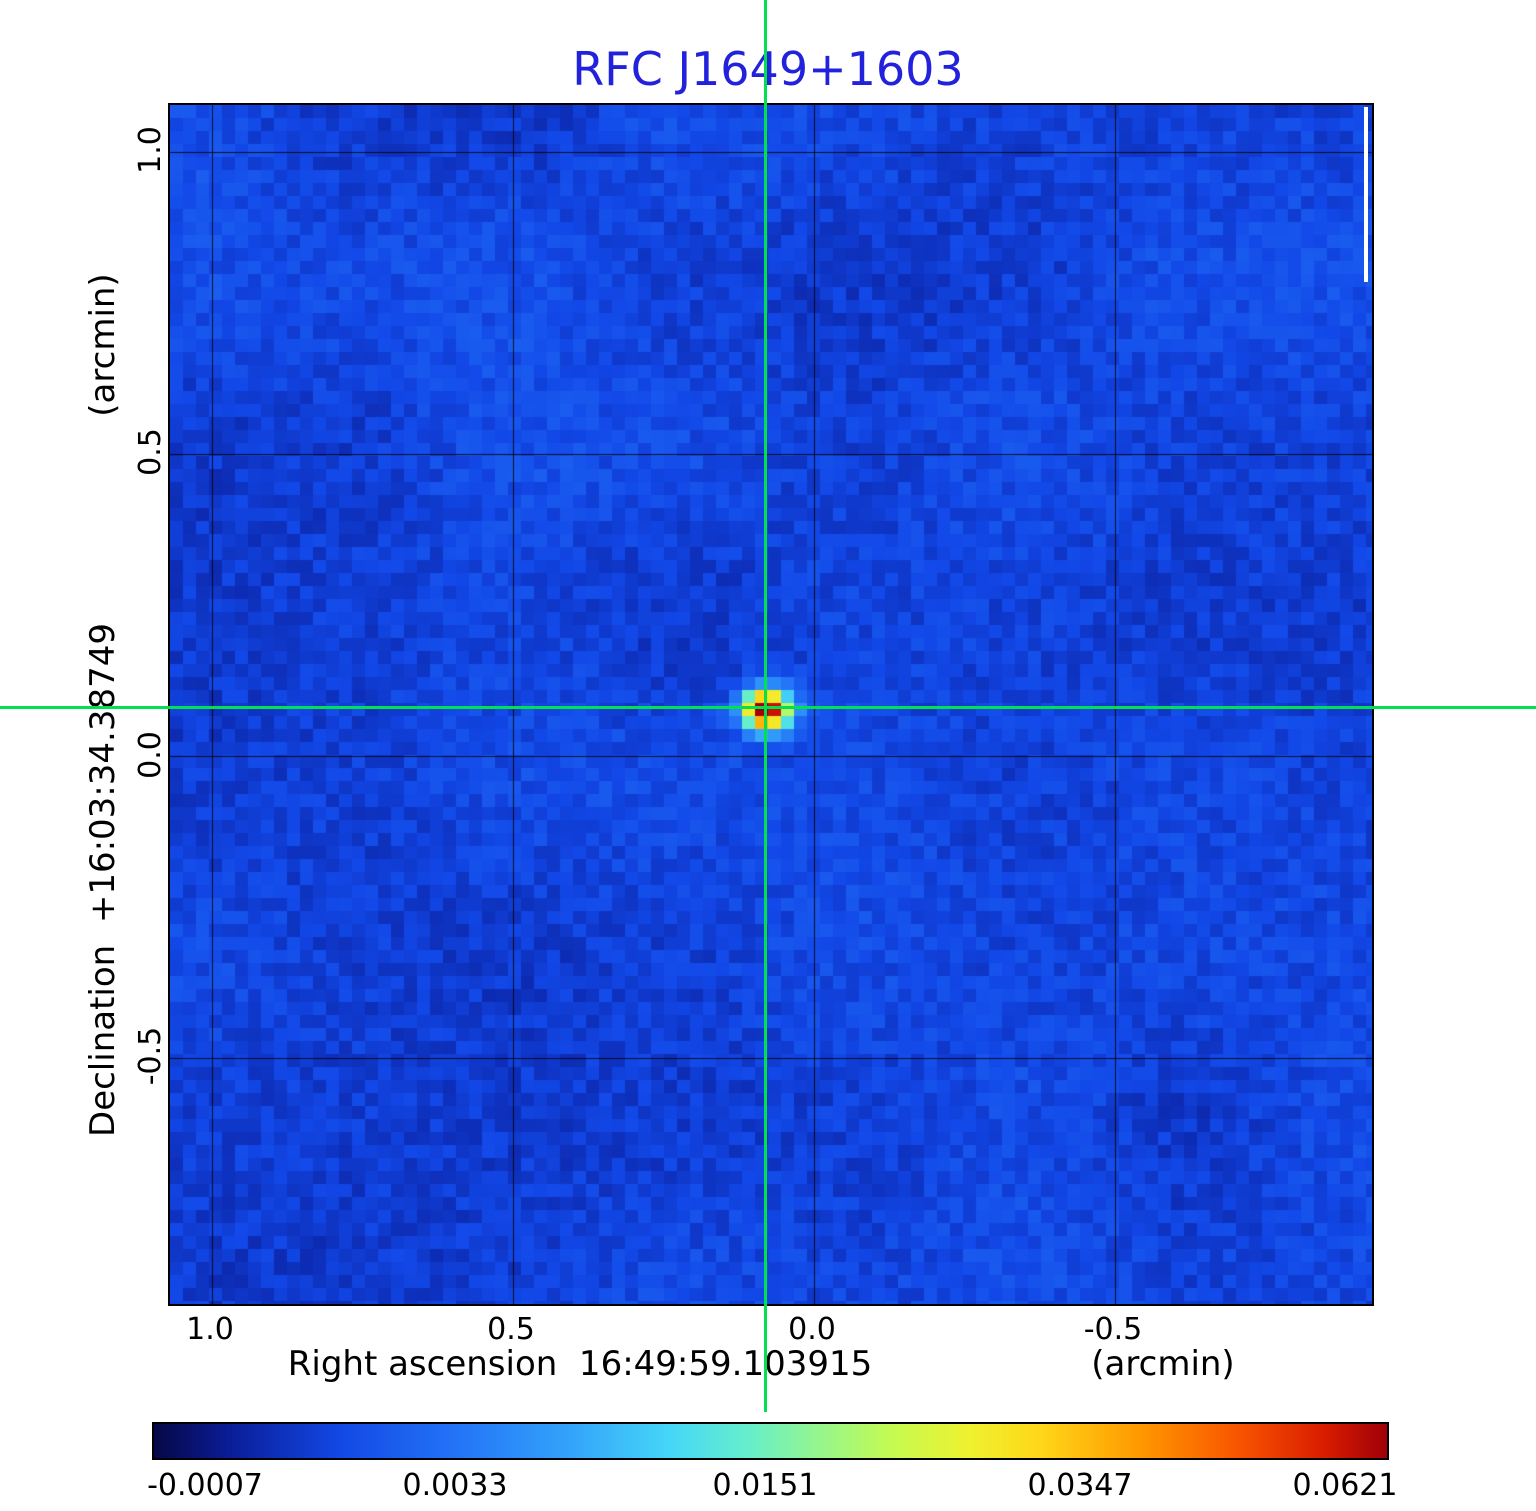  I want to click on x-tick-label: 1.0, so click(210, 1329).